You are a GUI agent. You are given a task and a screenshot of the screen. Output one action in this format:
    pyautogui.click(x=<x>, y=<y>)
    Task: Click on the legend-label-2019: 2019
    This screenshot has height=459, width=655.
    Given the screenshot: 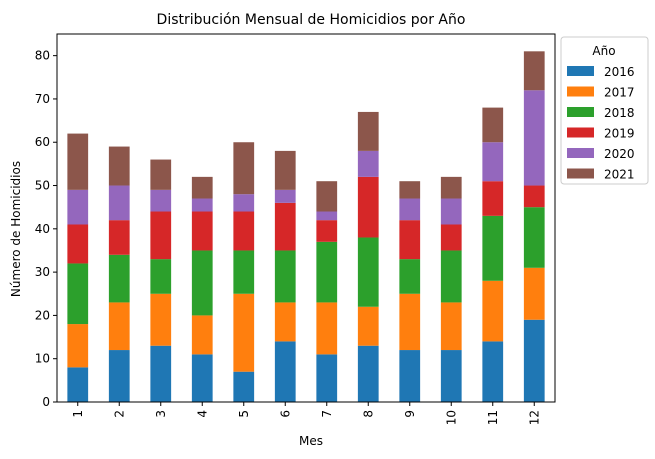 What is the action you would take?
    pyautogui.click(x=619, y=134)
    